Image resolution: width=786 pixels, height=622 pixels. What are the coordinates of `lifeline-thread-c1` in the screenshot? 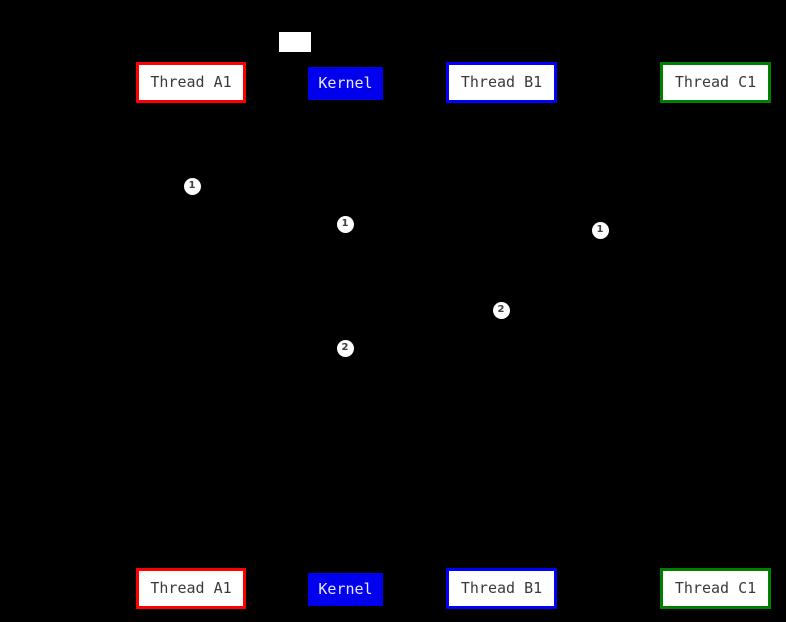 It's located at (715, 335).